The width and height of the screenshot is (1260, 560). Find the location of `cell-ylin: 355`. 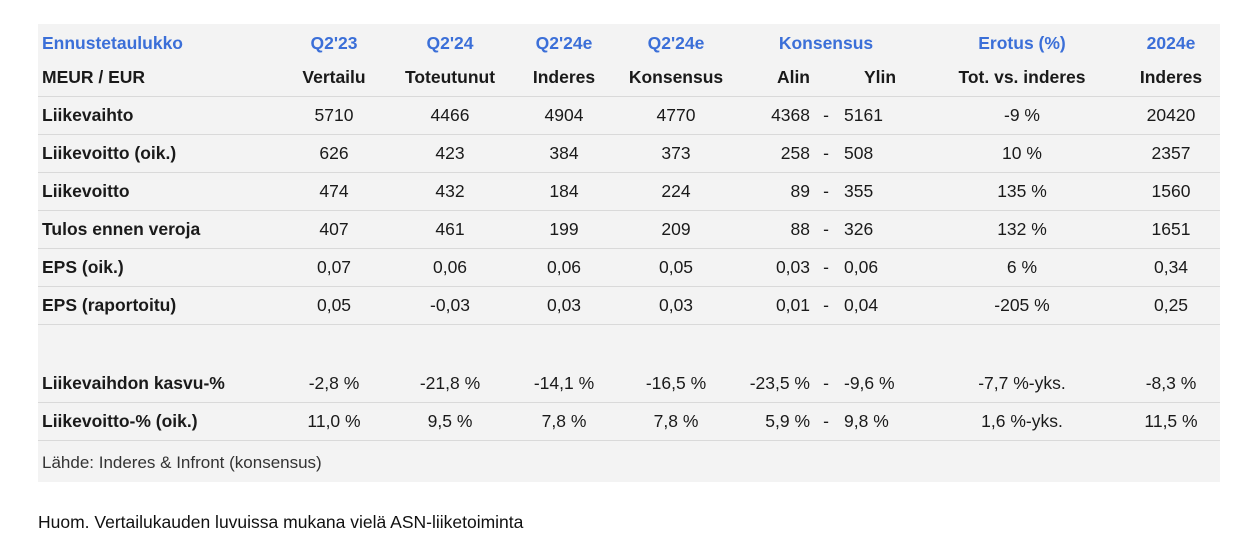

cell-ylin: 355 is located at coordinates (859, 191).